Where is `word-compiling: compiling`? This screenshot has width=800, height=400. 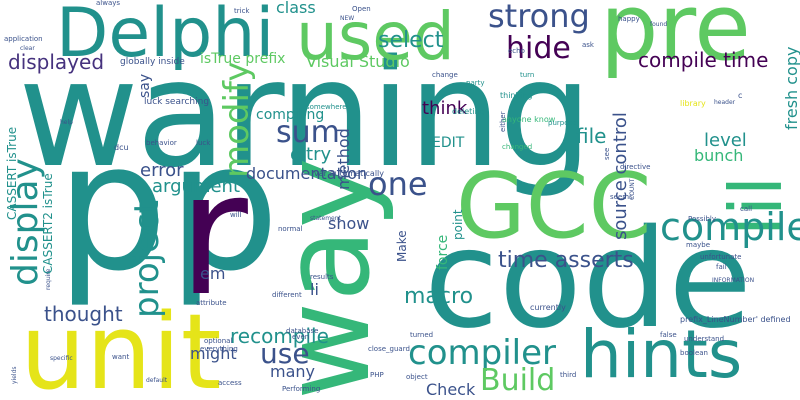 word-compiling: compiling is located at coordinates (290, 115).